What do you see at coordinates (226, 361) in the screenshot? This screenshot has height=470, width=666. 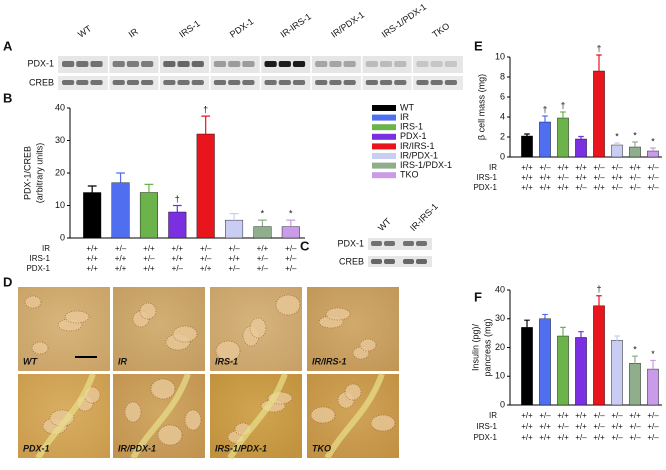 I see `micrograph-label: IRS-1` at bounding box center [226, 361].